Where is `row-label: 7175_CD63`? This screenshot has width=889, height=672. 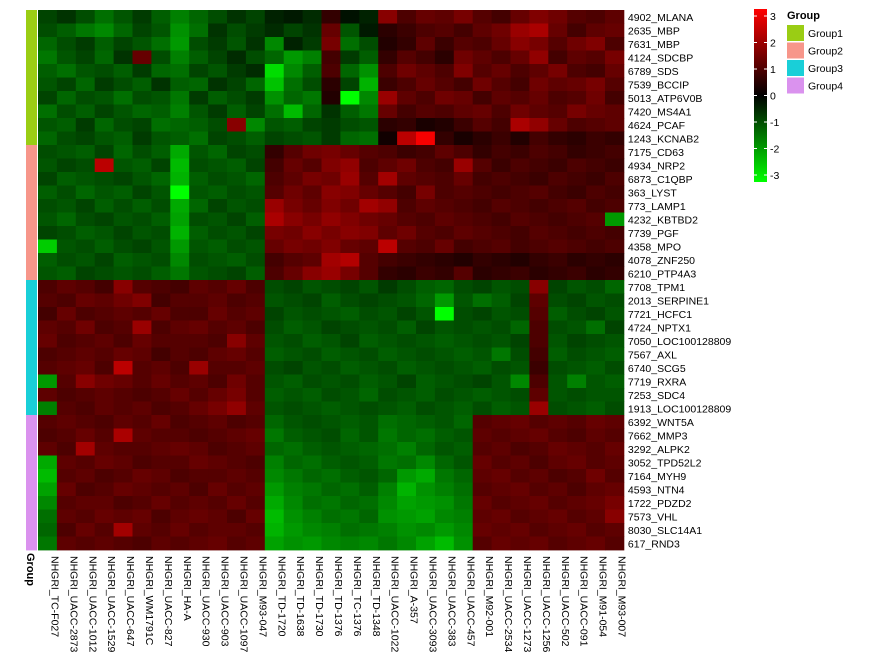
row-label: 7175_CD63 is located at coordinates (656, 153).